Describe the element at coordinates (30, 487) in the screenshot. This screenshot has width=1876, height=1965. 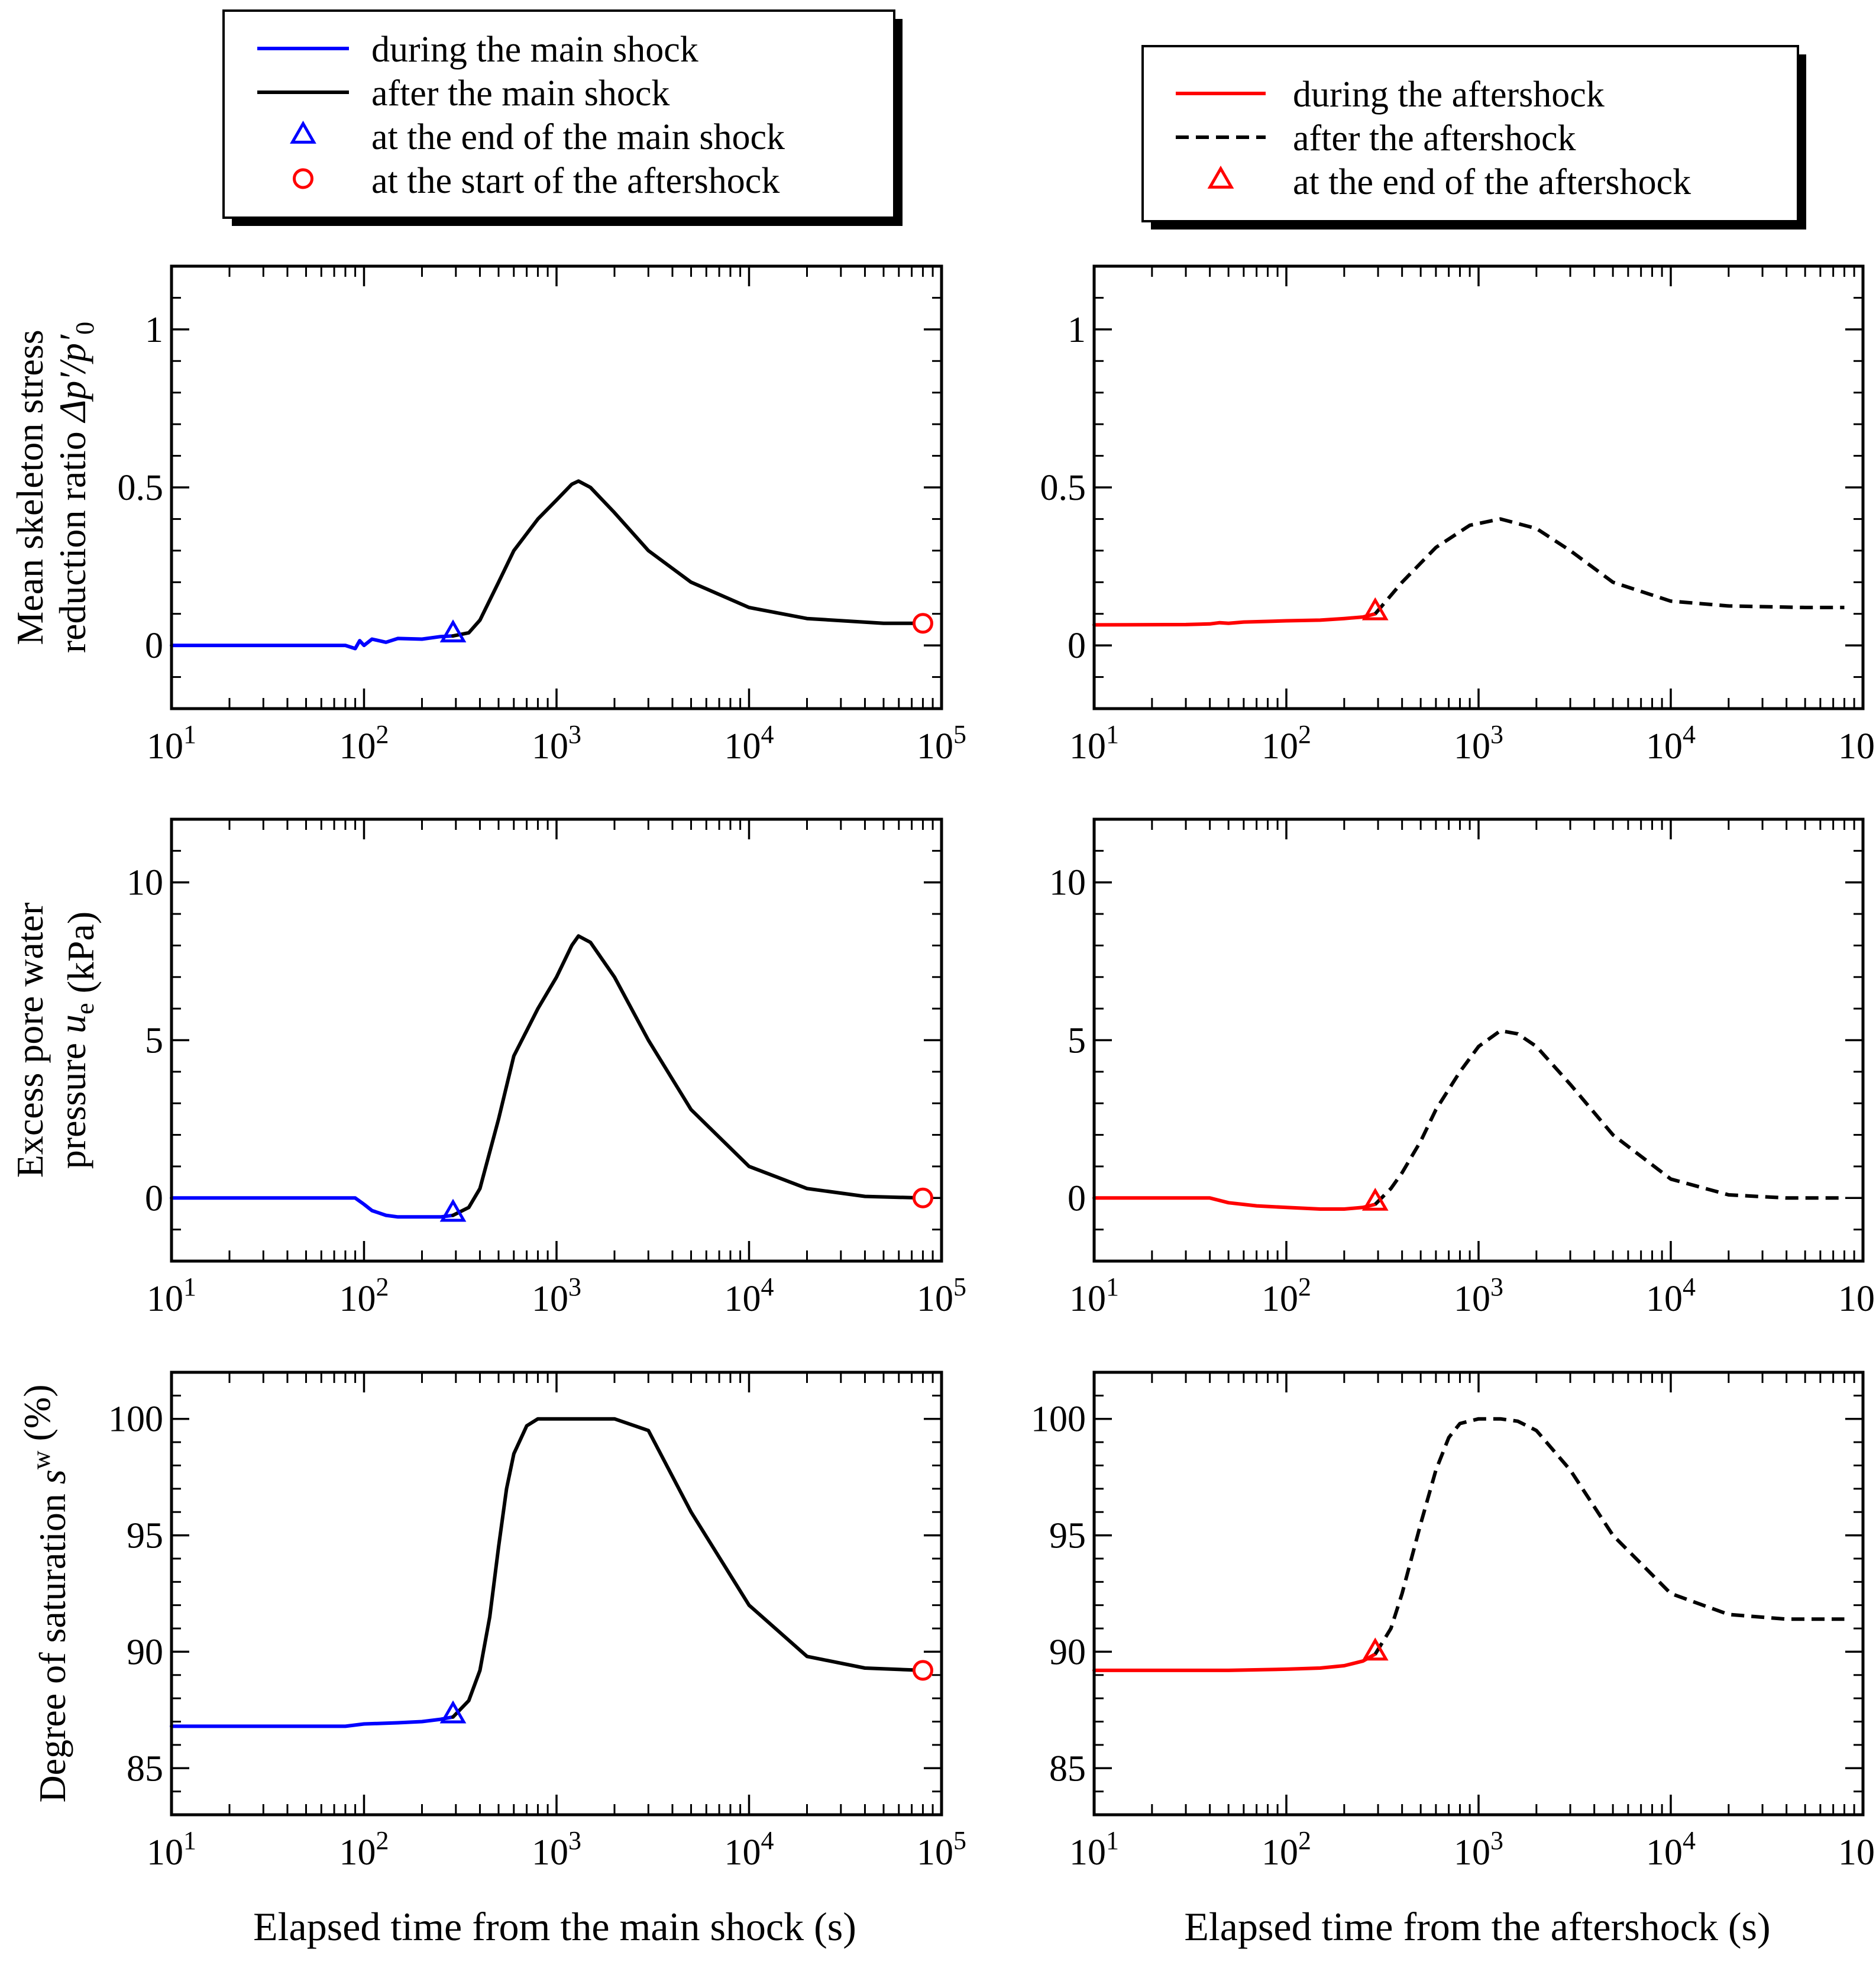
I see `y-axis-label-part: Mean skeleton stress` at that location.